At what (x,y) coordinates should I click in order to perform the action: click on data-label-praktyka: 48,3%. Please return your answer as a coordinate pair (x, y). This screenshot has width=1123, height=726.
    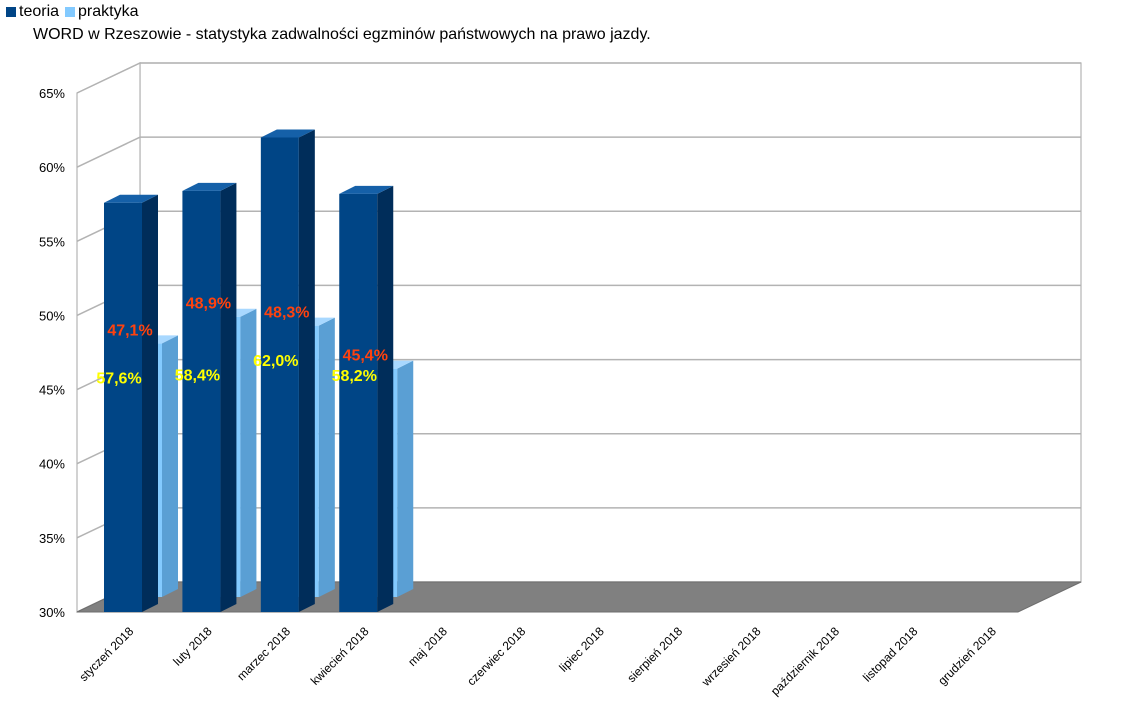
    Looking at the image, I should click on (286, 313).